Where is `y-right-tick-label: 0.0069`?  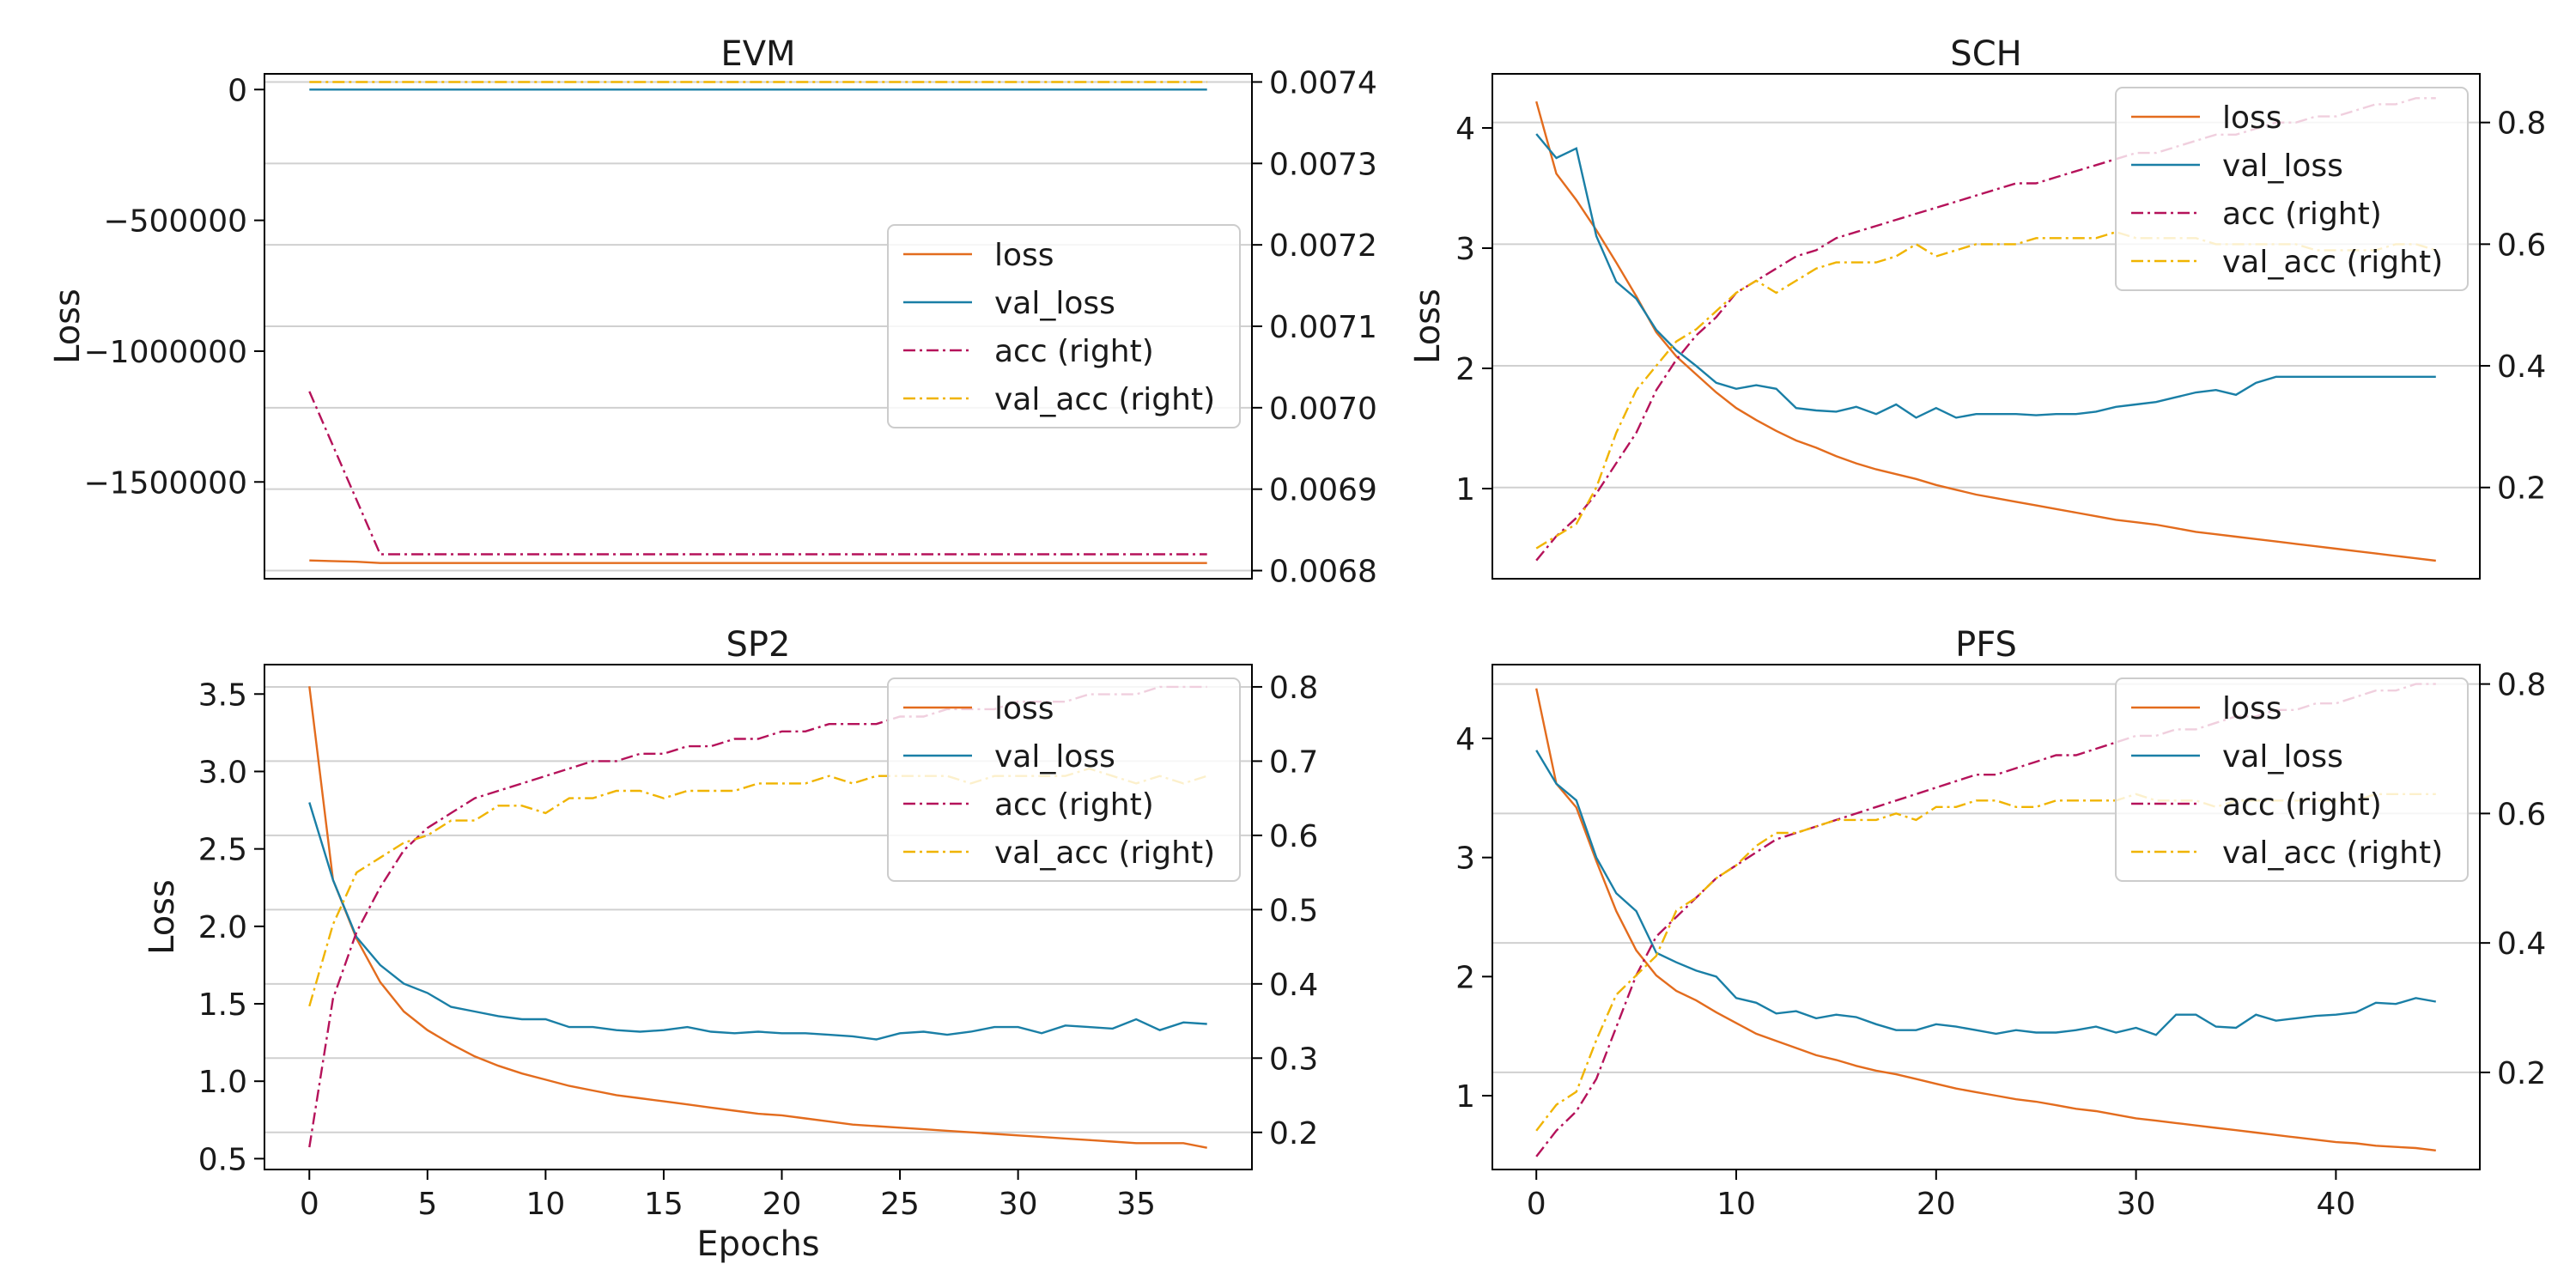
y-right-tick-label: 0.0069 is located at coordinates (1323, 490).